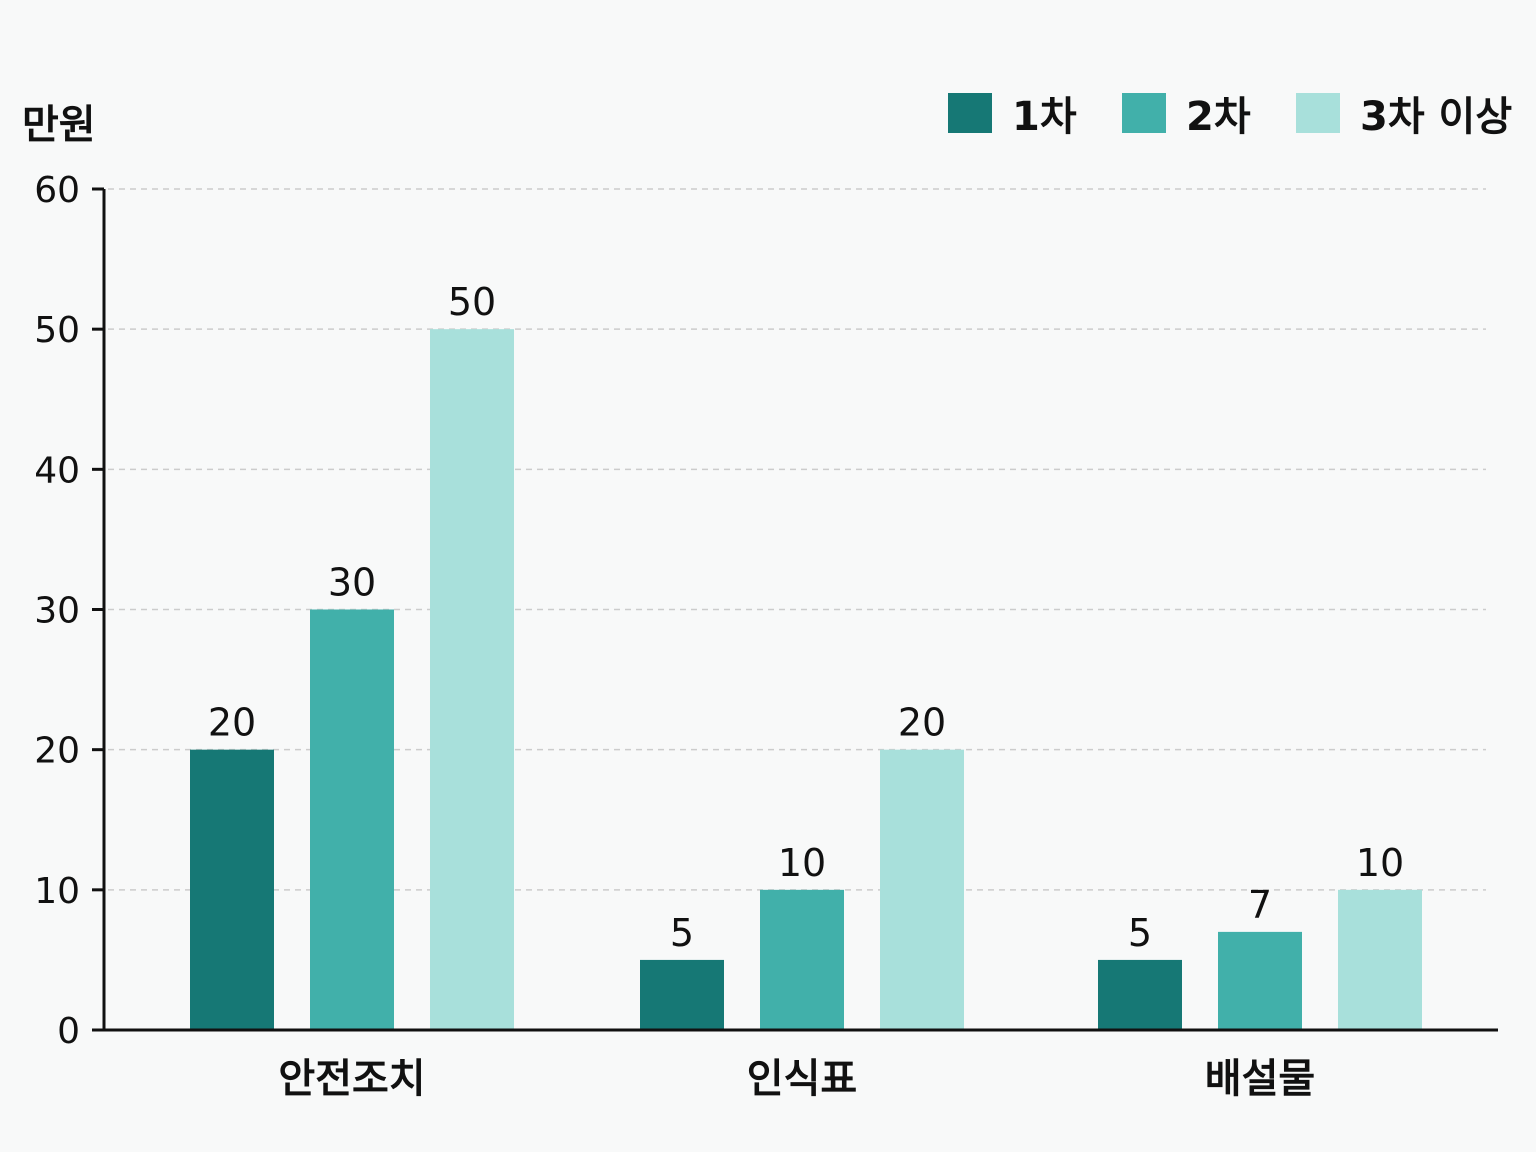 The width and height of the screenshot is (1536, 1152). What do you see at coordinates (1218, 117) in the screenshot?
I see `legend-label-2: 2차` at bounding box center [1218, 117].